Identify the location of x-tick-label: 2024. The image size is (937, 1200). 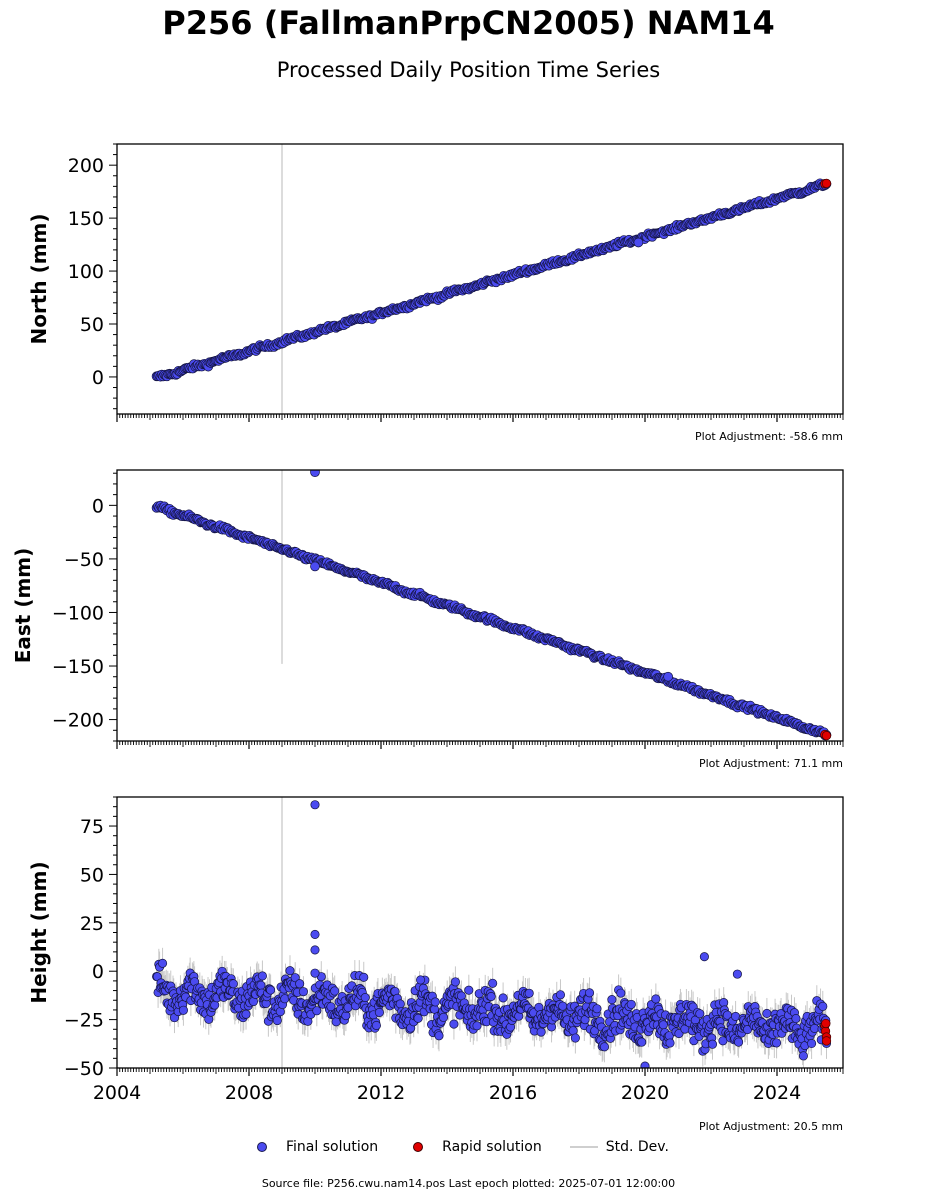
(777, 1093).